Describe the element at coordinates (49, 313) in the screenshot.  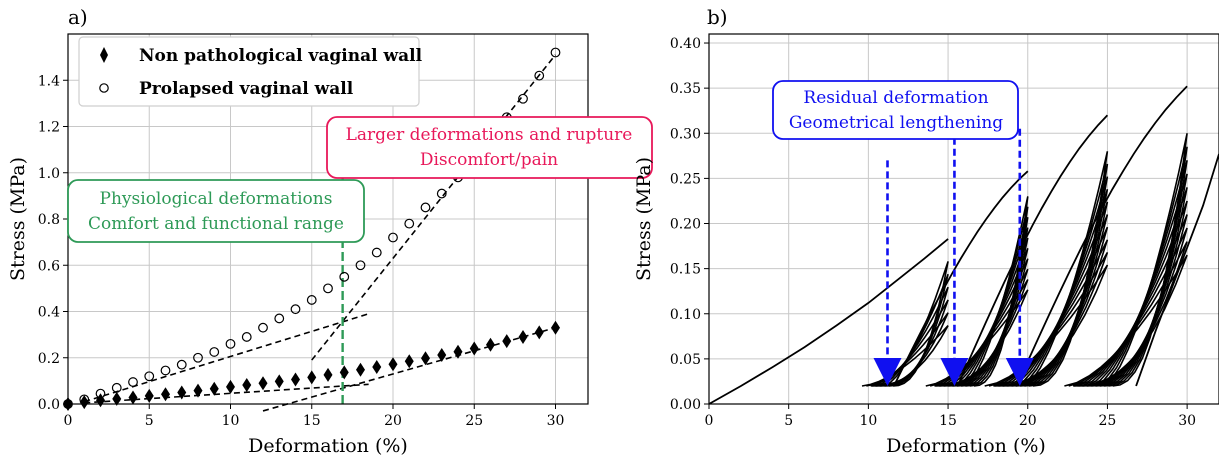
I see `panel-a-ytick-label: 0.4` at that location.